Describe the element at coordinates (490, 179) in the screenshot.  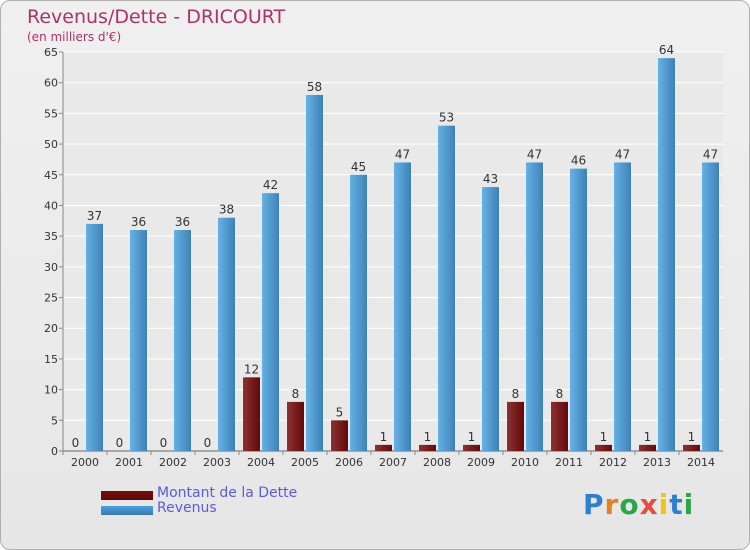
I see `data-label-revenus: 43` at that location.